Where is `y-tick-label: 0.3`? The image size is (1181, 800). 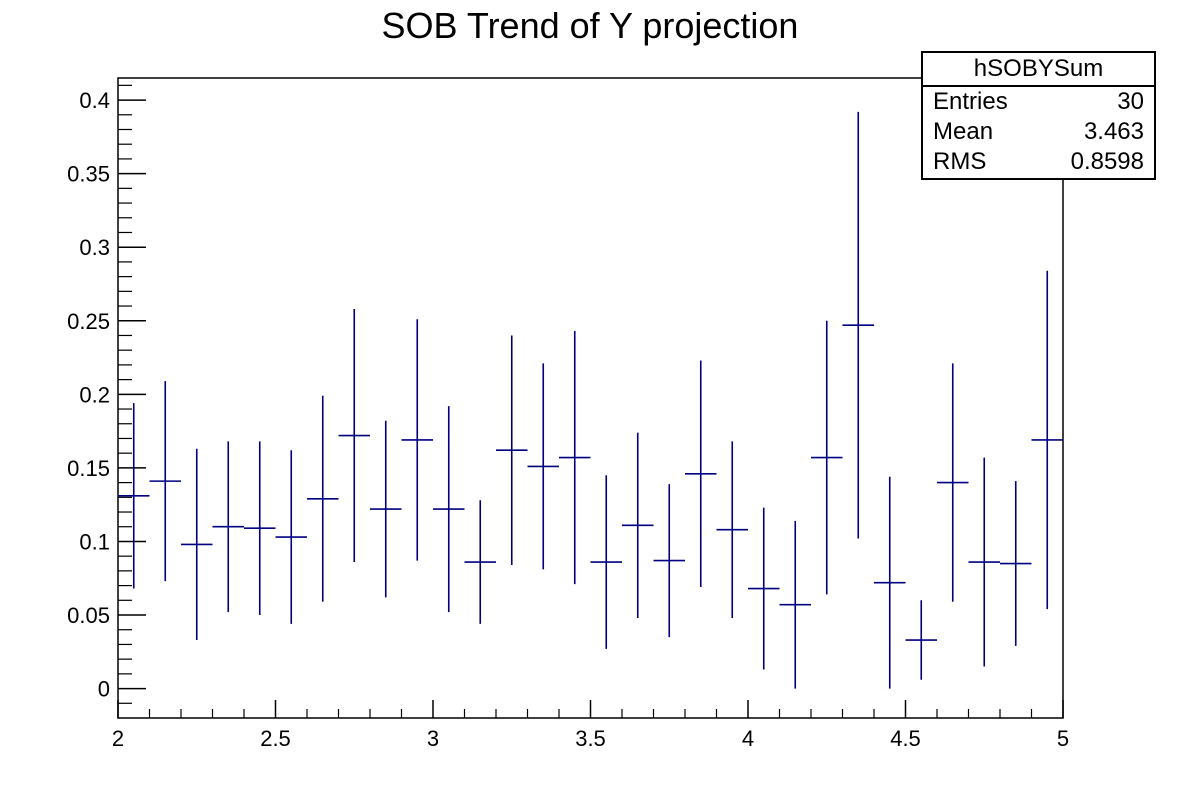
y-tick-label: 0.3 is located at coordinates (94, 247).